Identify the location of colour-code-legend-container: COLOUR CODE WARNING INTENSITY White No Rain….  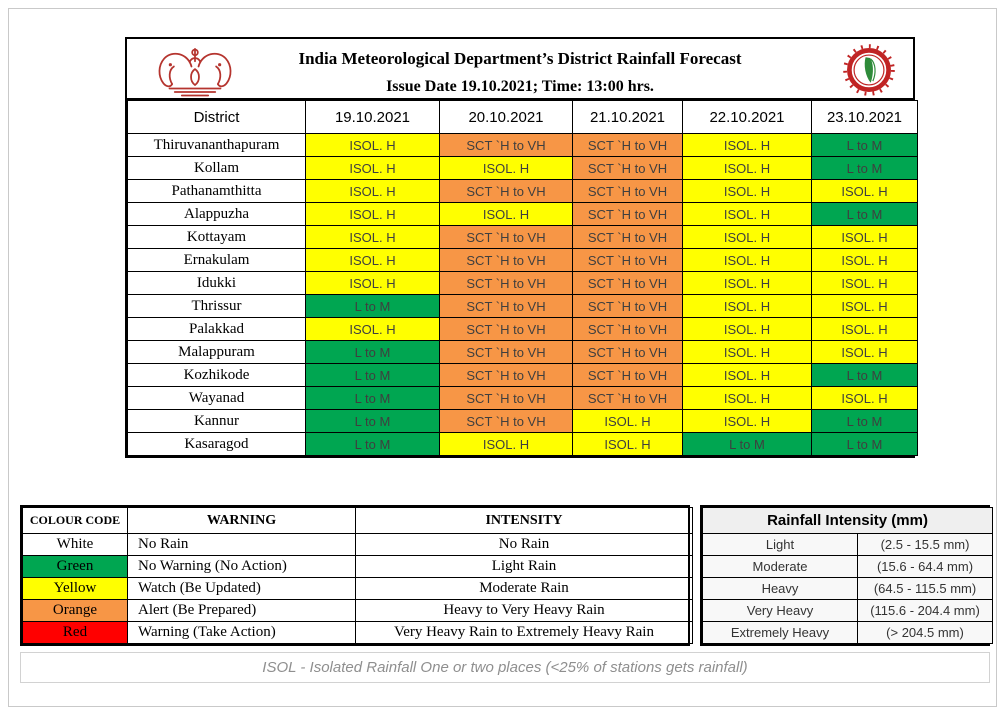
(356, 575).